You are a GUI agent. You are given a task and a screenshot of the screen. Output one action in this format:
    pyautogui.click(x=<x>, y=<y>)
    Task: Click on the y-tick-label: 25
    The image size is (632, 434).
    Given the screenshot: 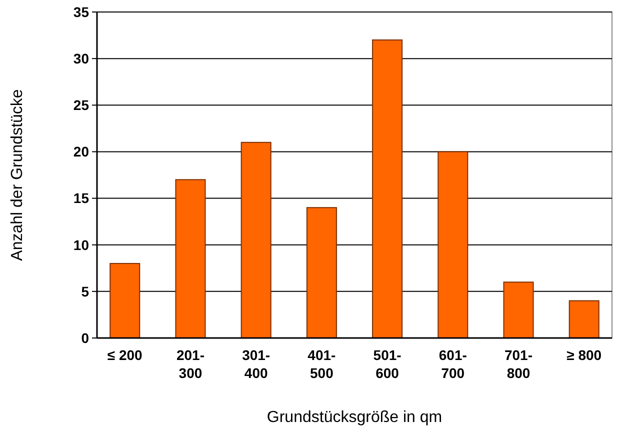 What is the action you would take?
    pyautogui.click(x=81, y=105)
    